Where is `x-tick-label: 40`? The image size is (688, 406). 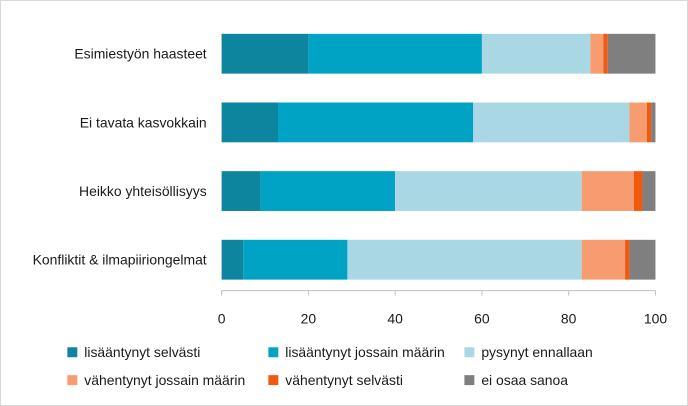
x-tick-label: 40 is located at coordinates (395, 318).